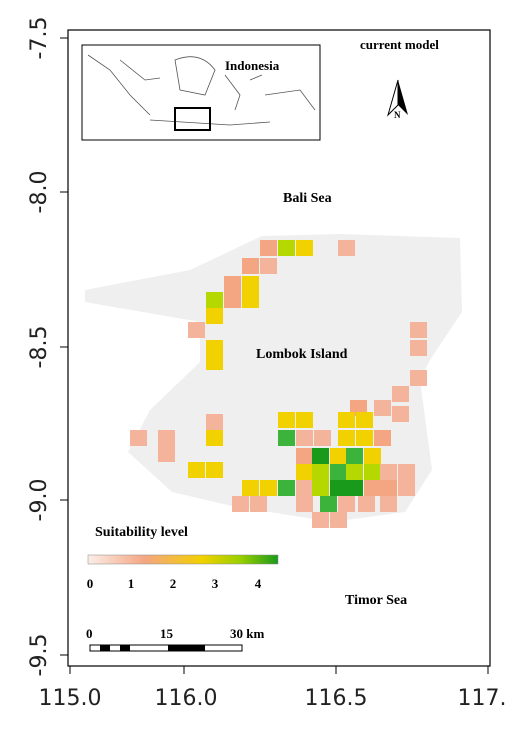  What do you see at coordinates (166, 648) in the screenshot?
I see `scale-bar` at bounding box center [166, 648].